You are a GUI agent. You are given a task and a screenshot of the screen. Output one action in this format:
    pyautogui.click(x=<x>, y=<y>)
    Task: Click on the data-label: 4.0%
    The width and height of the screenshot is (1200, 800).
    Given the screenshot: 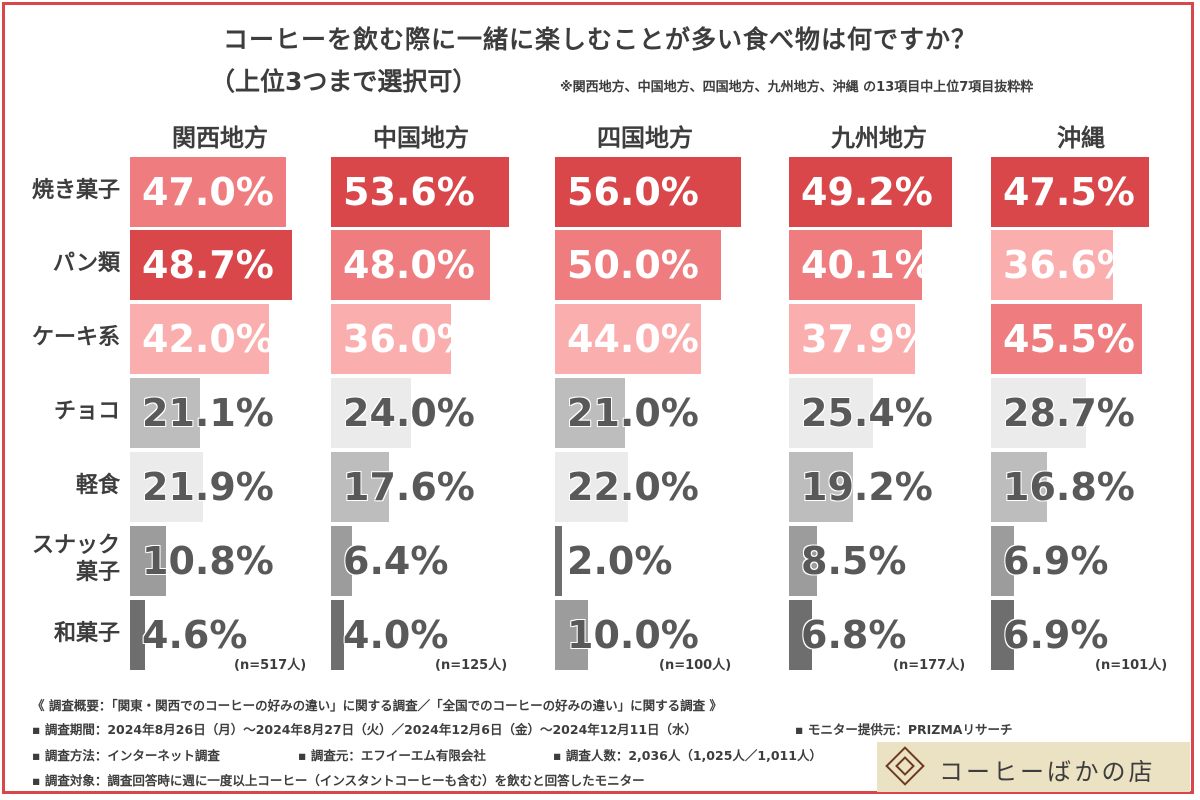 What is the action you would take?
    pyautogui.click(x=396, y=635)
    